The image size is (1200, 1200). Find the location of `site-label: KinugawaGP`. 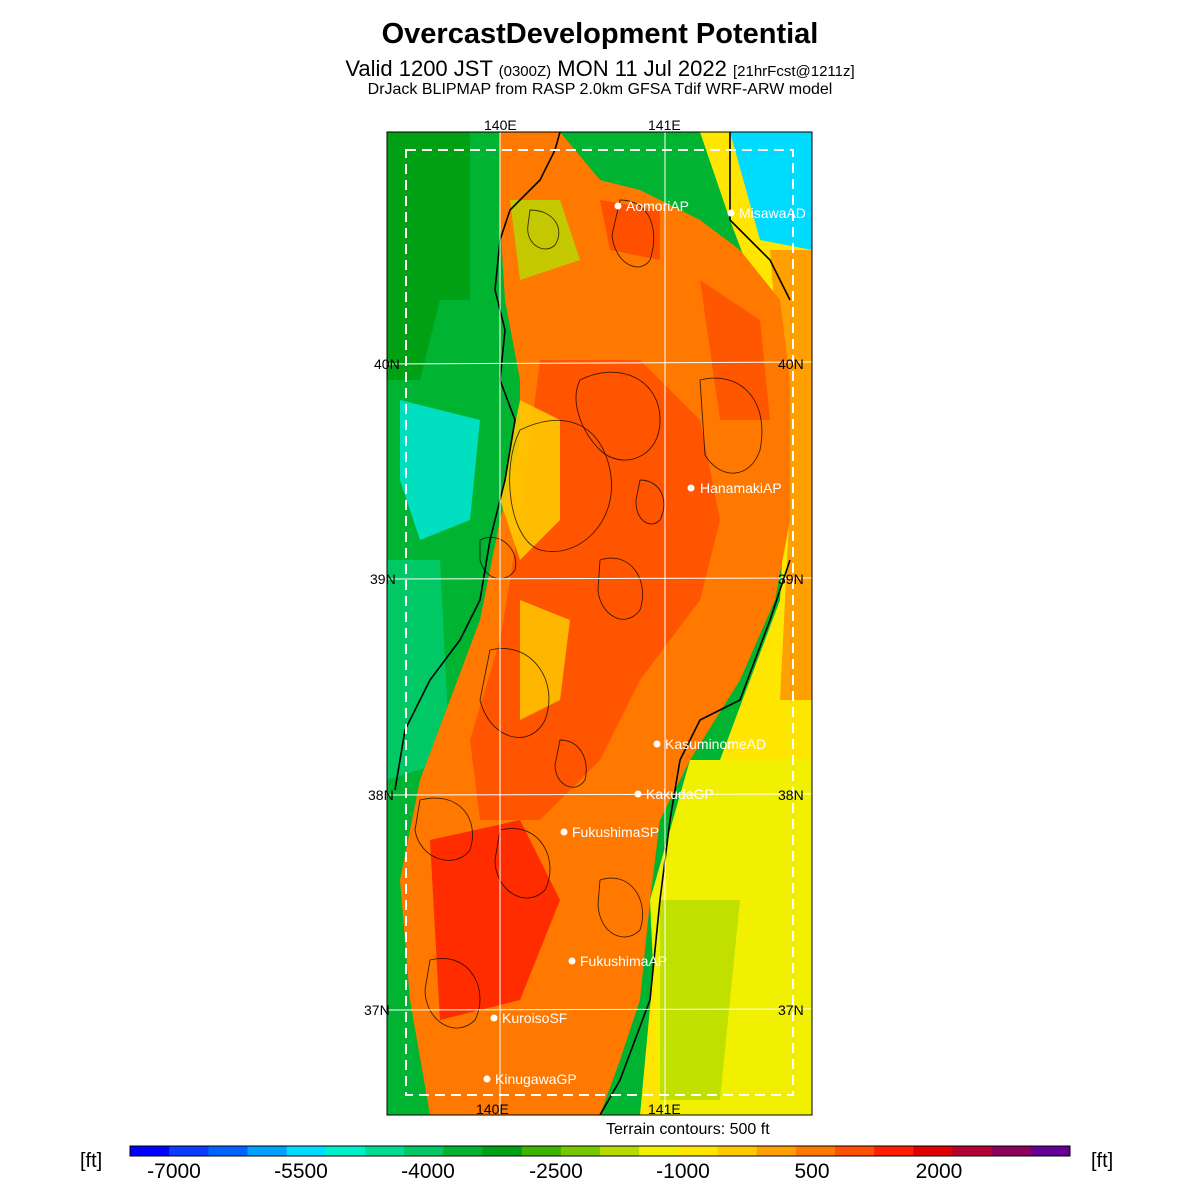

site-label: KinugawaGP is located at coordinates (536, 1079).